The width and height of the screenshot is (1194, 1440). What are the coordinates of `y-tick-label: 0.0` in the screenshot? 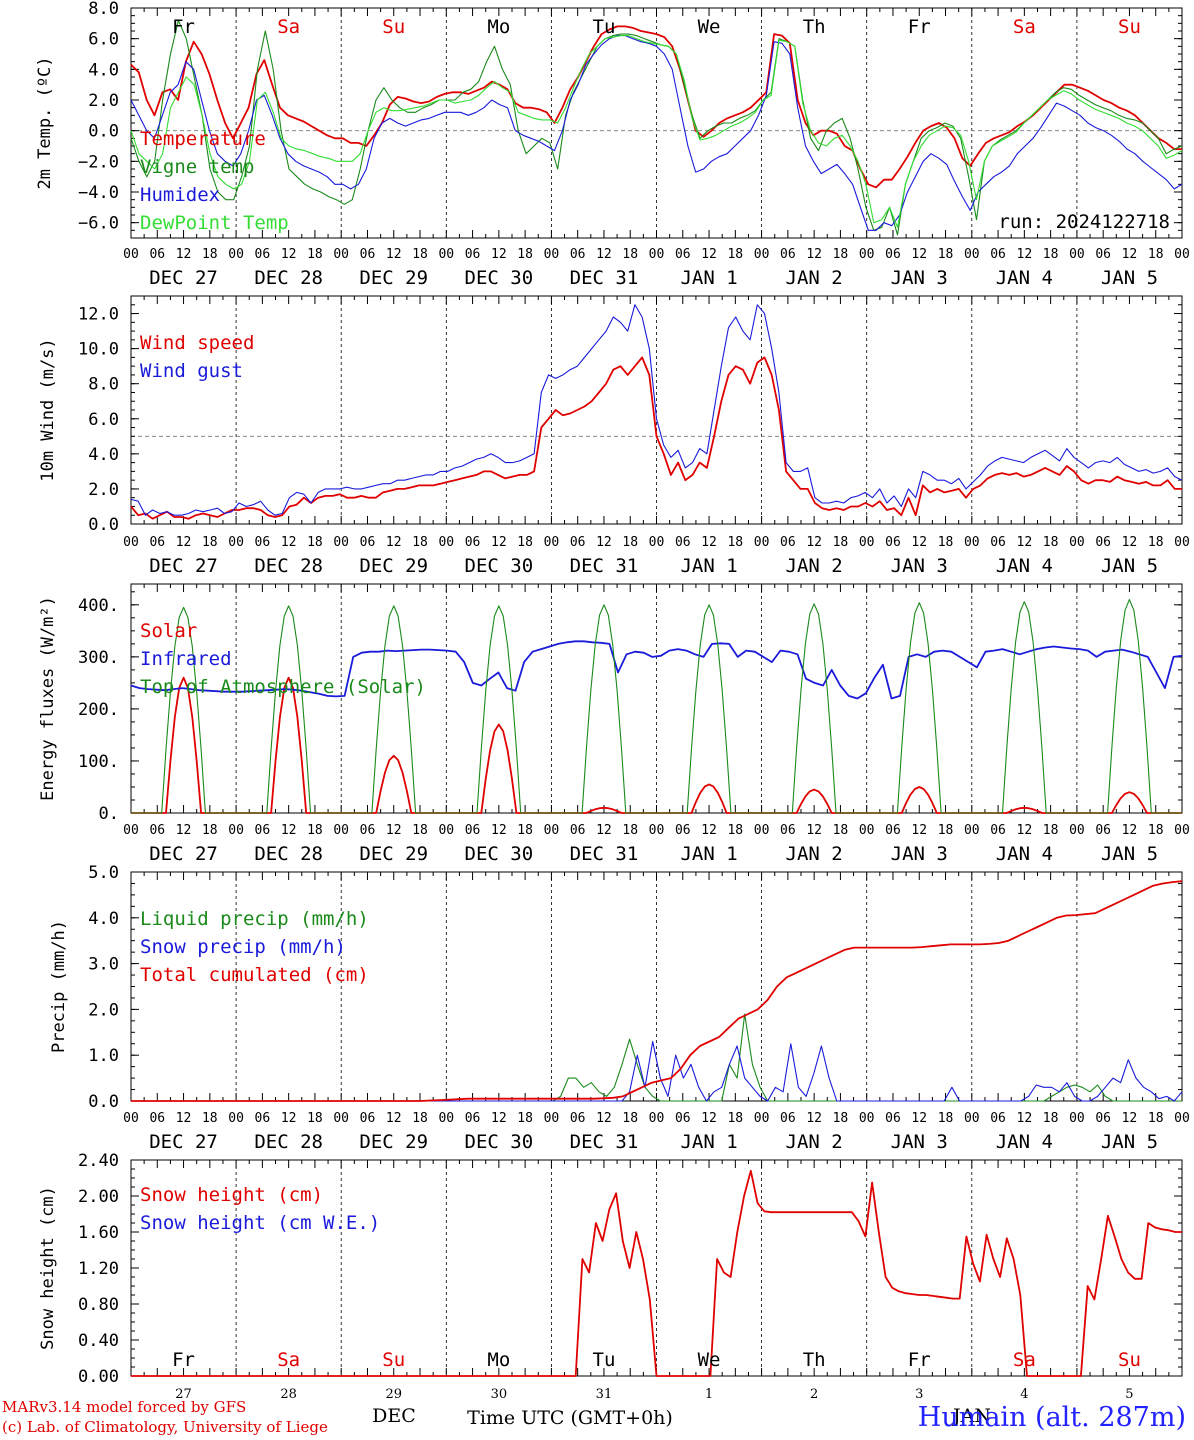 It's located at (103, 1102).